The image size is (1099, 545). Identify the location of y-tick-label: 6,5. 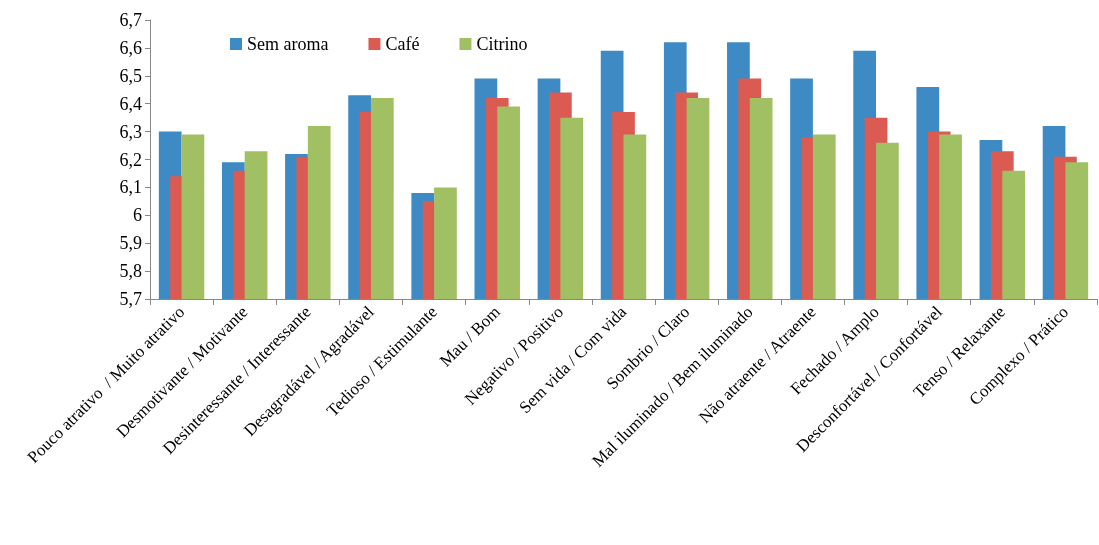
(130, 75).